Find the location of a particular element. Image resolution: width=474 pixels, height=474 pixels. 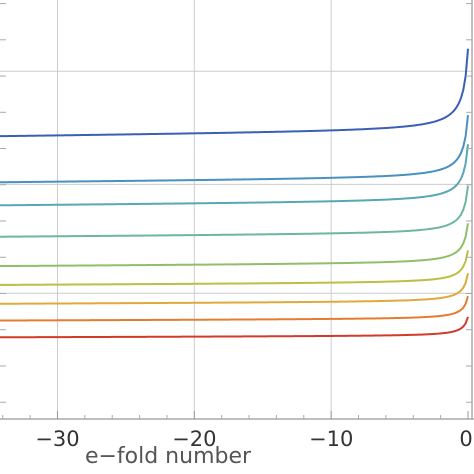

x-tick-label: −10 is located at coordinates (331, 439).